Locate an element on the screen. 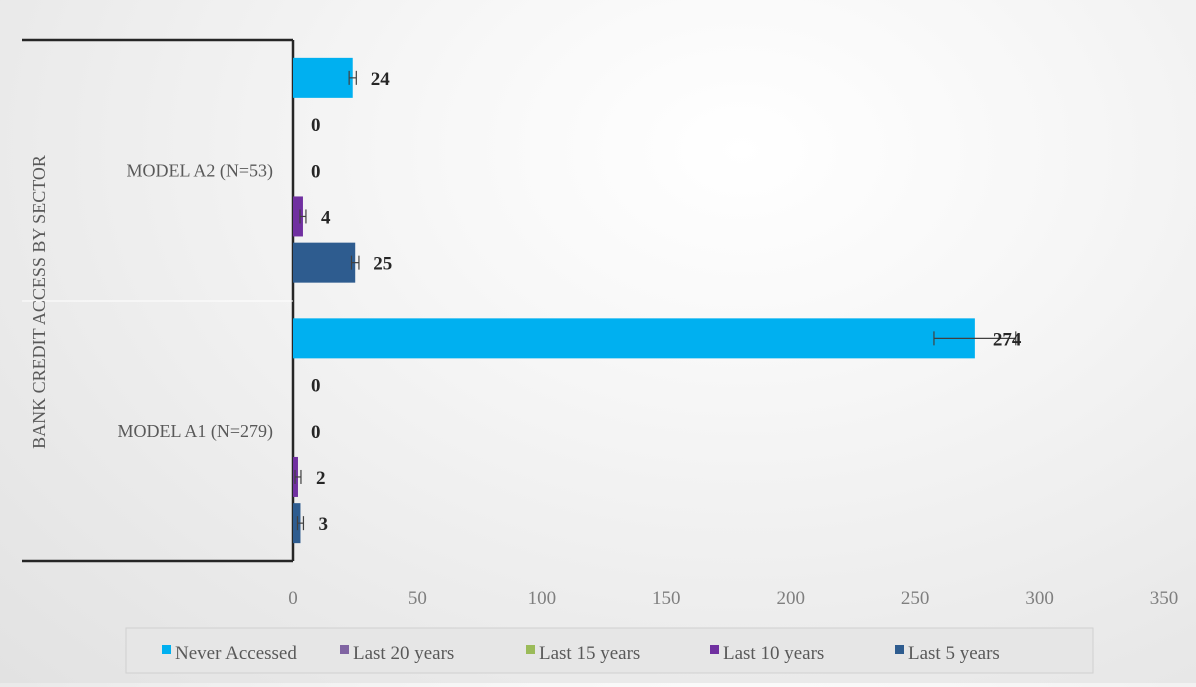 The width and height of the screenshot is (1196, 687). legend-swatch-last-5-years is located at coordinates (899, 649).